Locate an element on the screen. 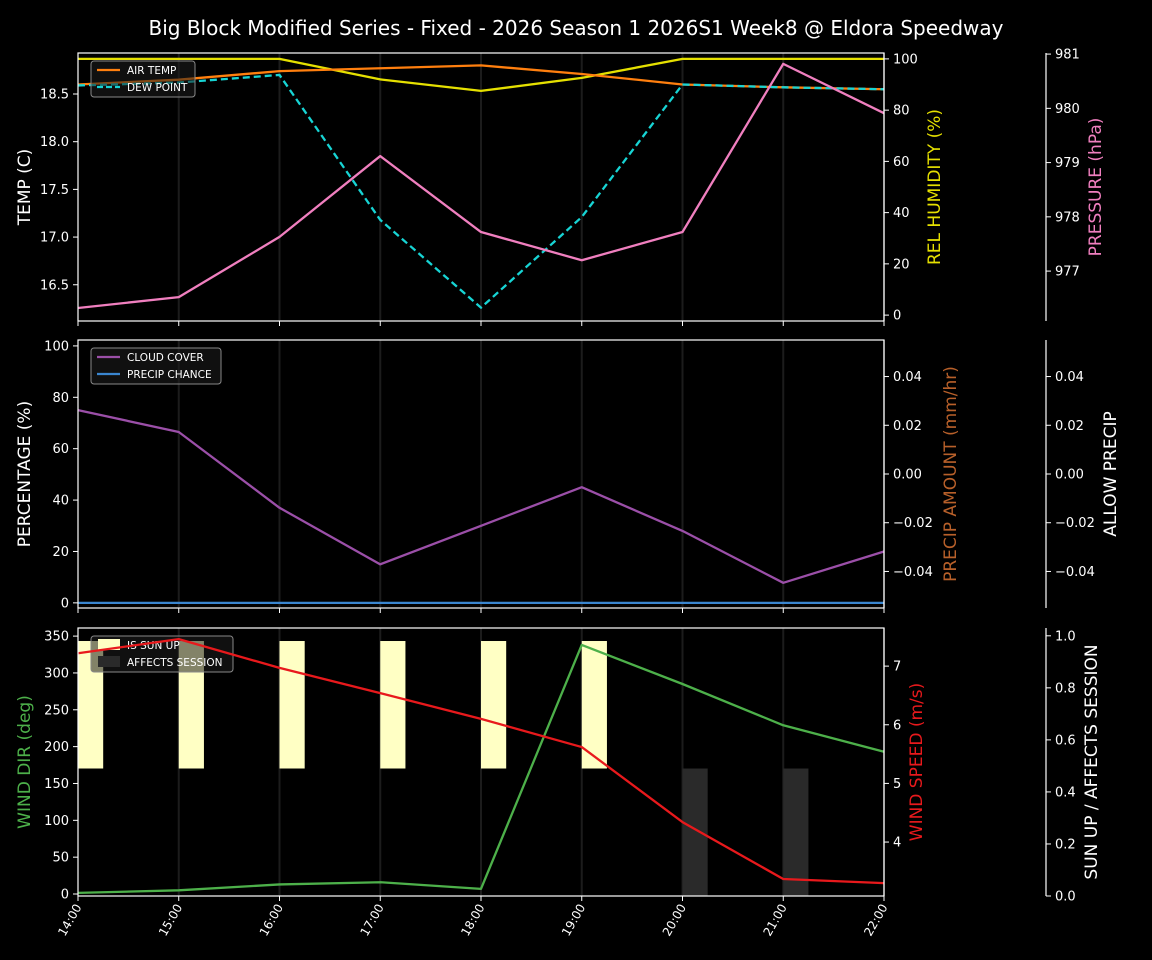  legend-label: AFFECTS SESSION is located at coordinates (175, 663).